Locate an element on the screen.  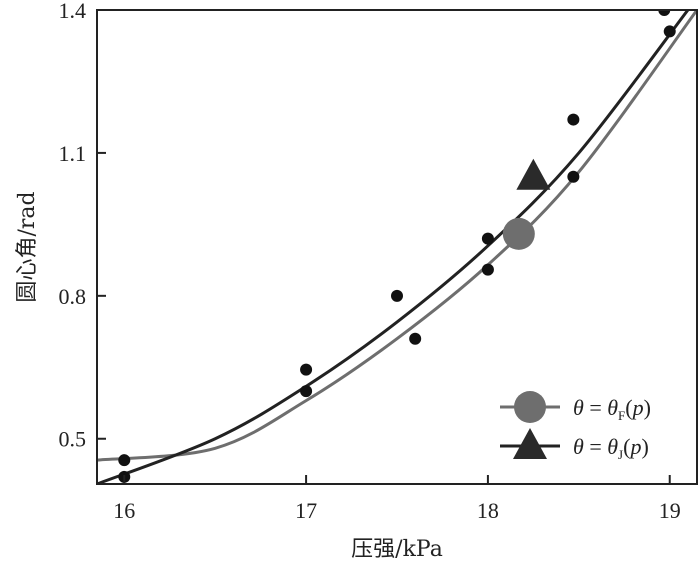
x-axis-title: 压强/kPa is located at coordinates (397, 549).